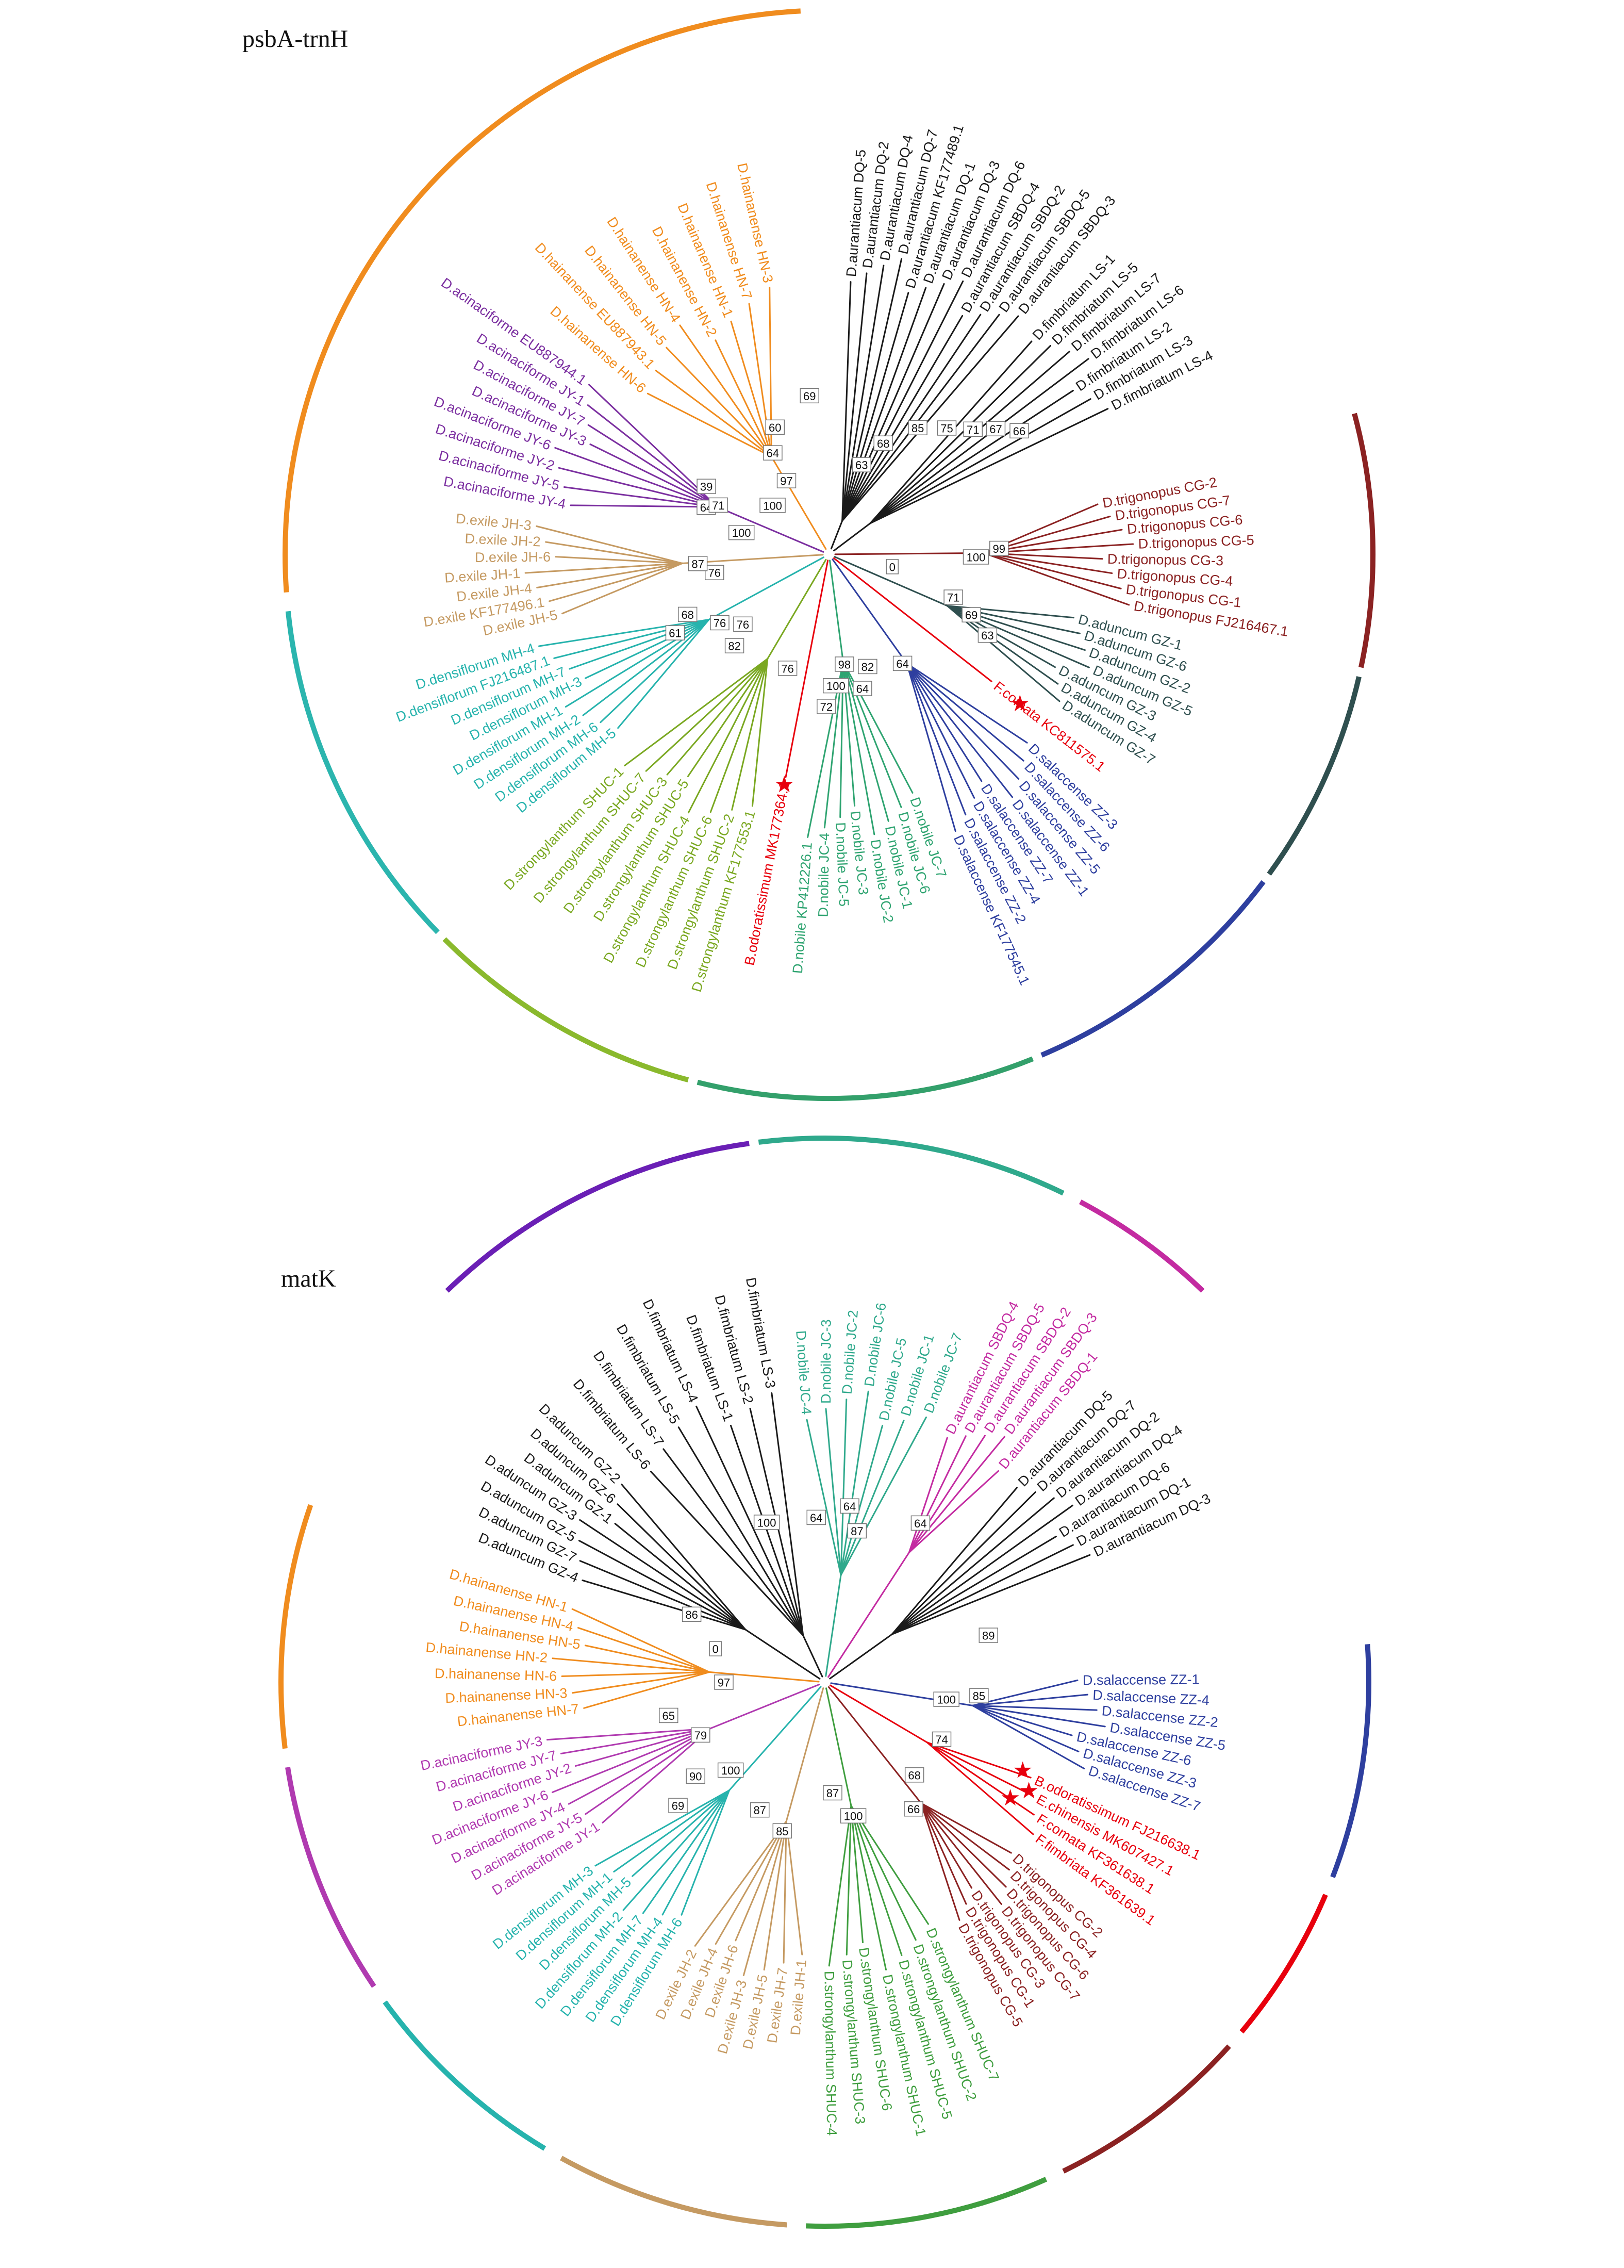 Image resolution: width=1624 pixels, height=2268 pixels. Describe the element at coordinates (1283, 1964) in the screenshot. I see `outgroup-arc` at that location.